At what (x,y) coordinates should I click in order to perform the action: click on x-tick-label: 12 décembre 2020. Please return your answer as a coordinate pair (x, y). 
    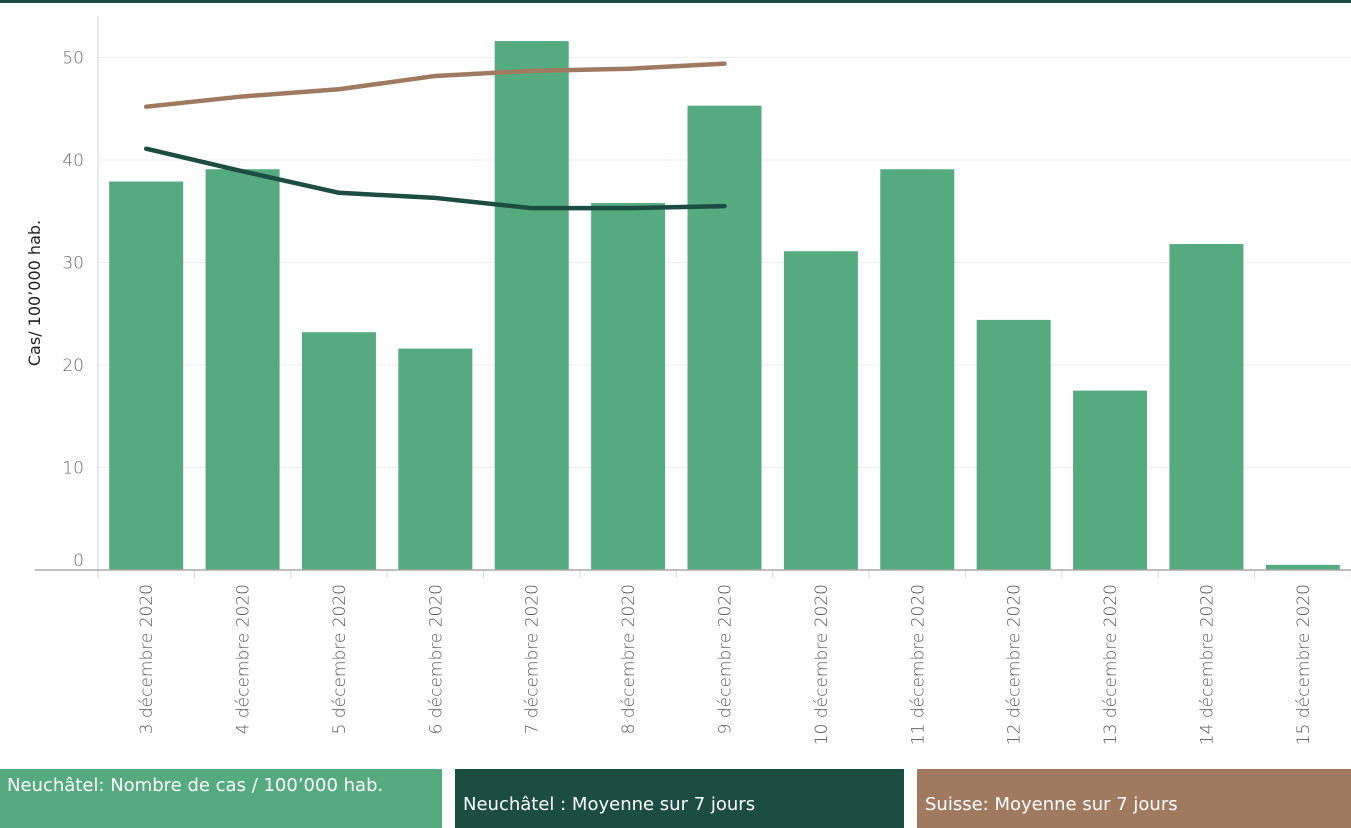
    Looking at the image, I should click on (1015, 664).